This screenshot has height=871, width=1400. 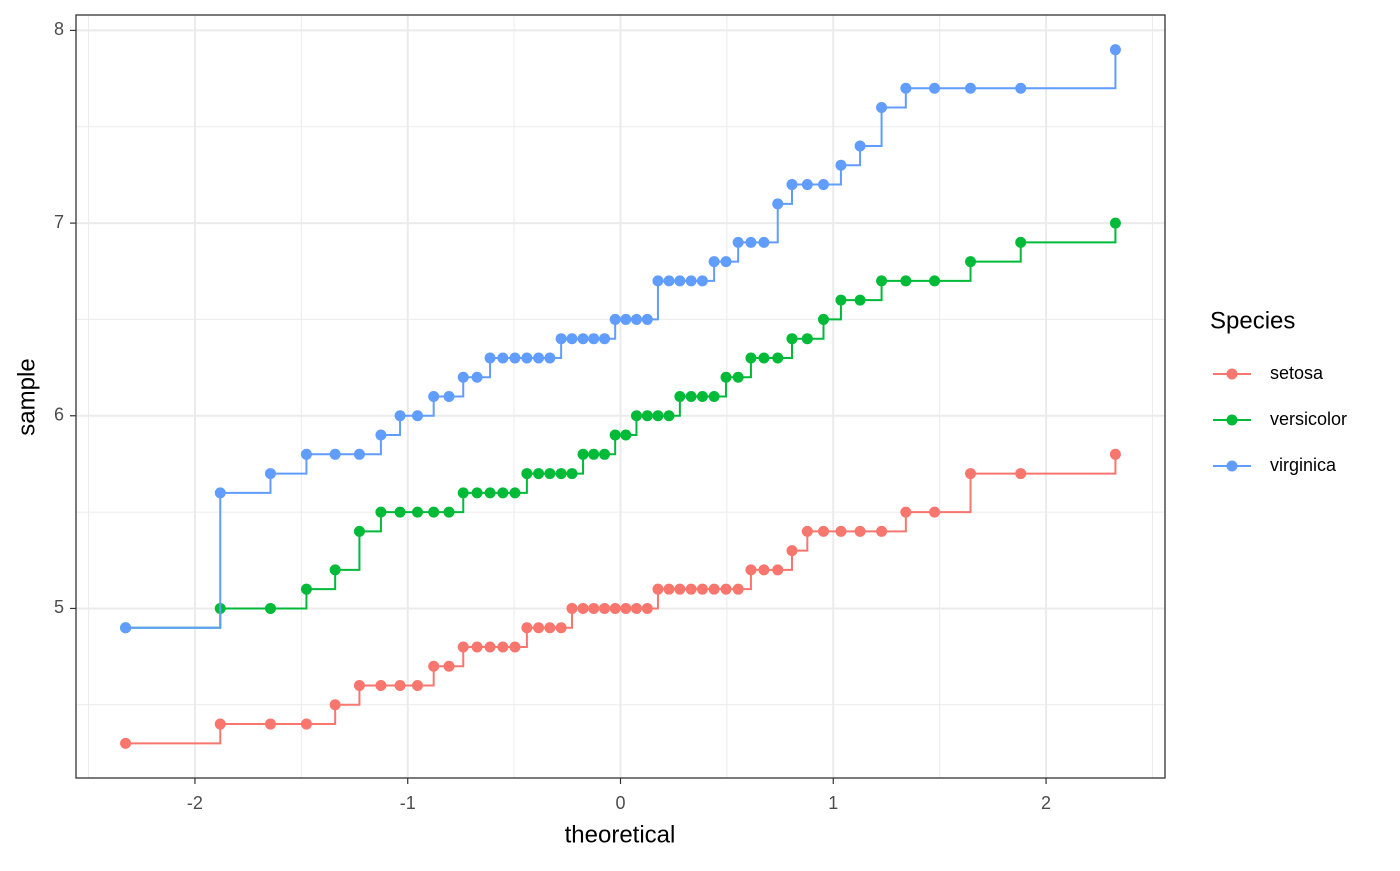 What do you see at coordinates (26, 396) in the screenshot?
I see `y-axis-title: sample` at bounding box center [26, 396].